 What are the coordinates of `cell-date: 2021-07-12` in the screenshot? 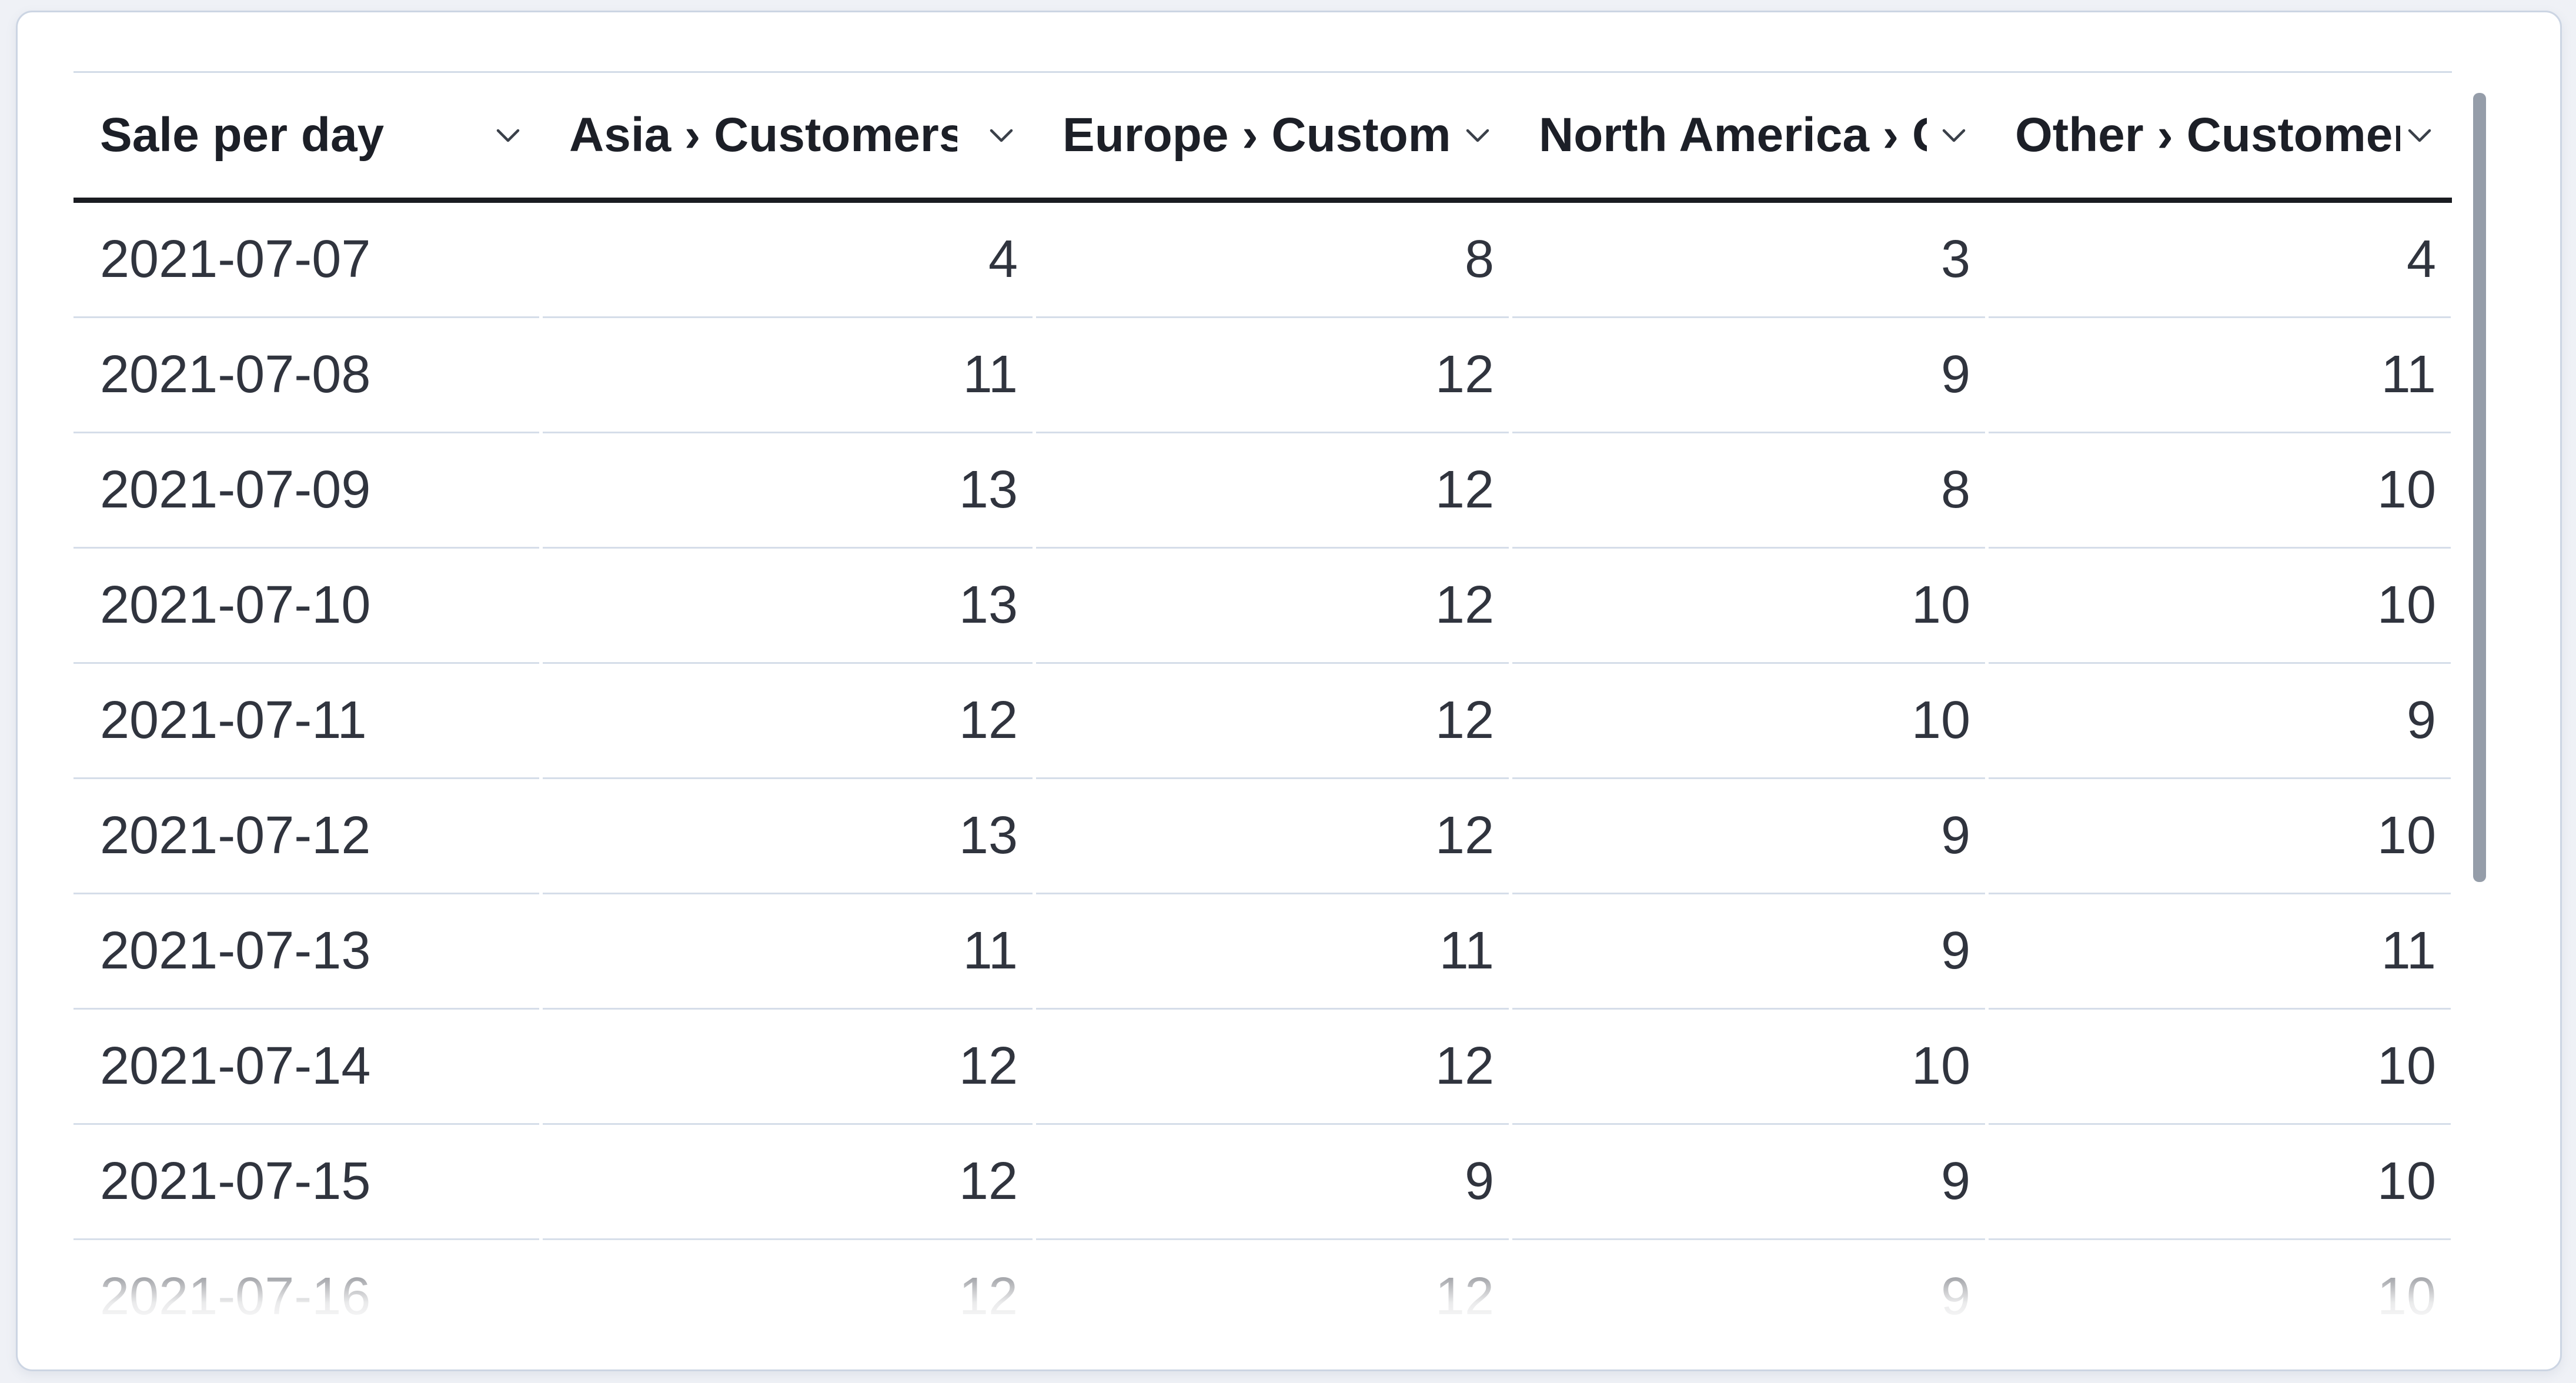 It's located at (306, 836).